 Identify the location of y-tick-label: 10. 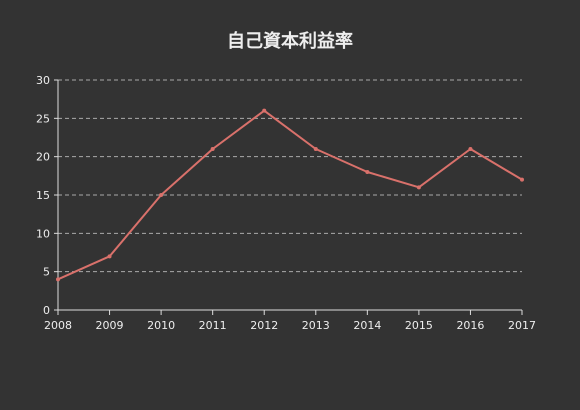
(43, 233).